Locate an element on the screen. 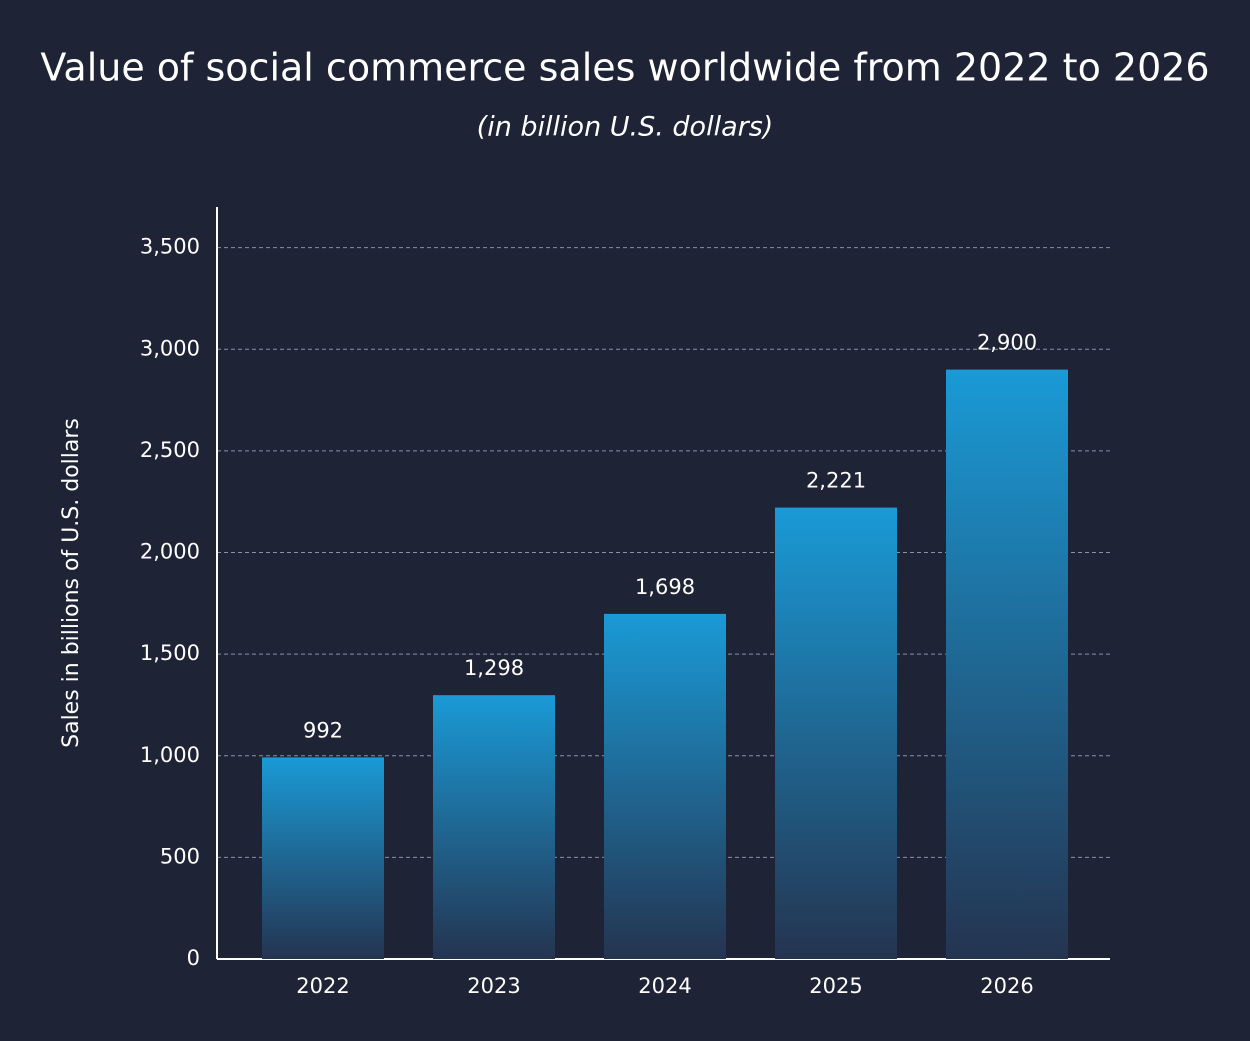 This screenshot has height=1041, width=1250. value-label: 2,900 is located at coordinates (1007, 343).